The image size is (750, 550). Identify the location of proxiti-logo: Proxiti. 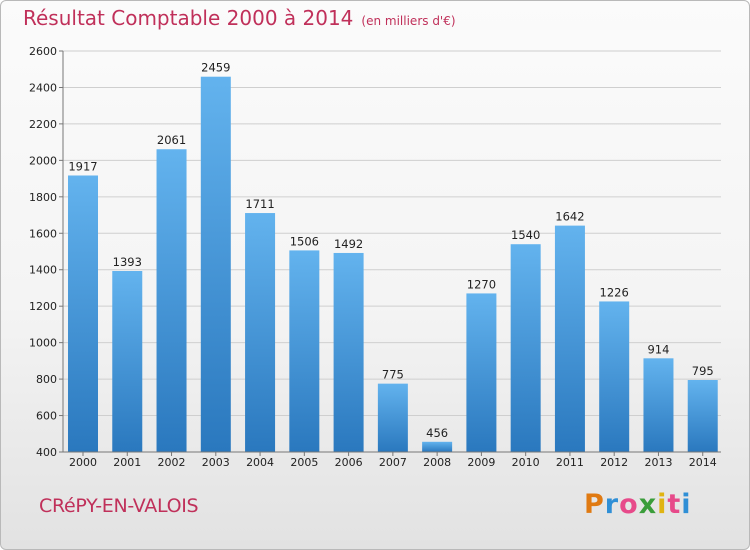
(638, 504).